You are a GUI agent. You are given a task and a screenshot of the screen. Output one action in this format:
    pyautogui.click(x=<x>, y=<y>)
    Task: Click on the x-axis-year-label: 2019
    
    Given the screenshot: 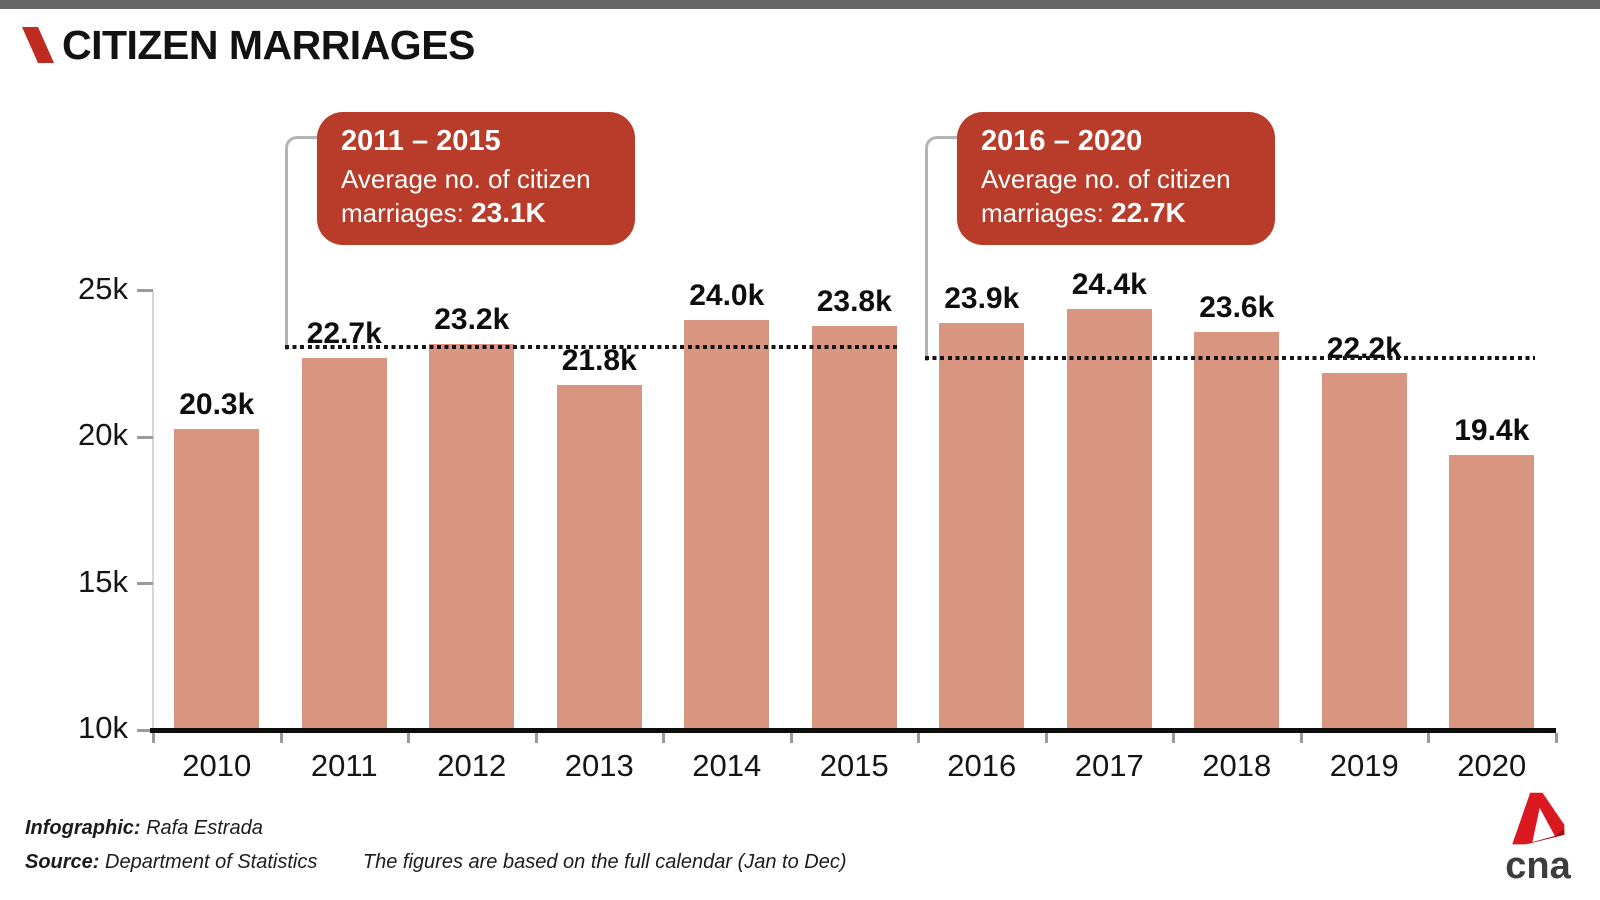 What is the action you would take?
    pyautogui.click(x=1364, y=765)
    